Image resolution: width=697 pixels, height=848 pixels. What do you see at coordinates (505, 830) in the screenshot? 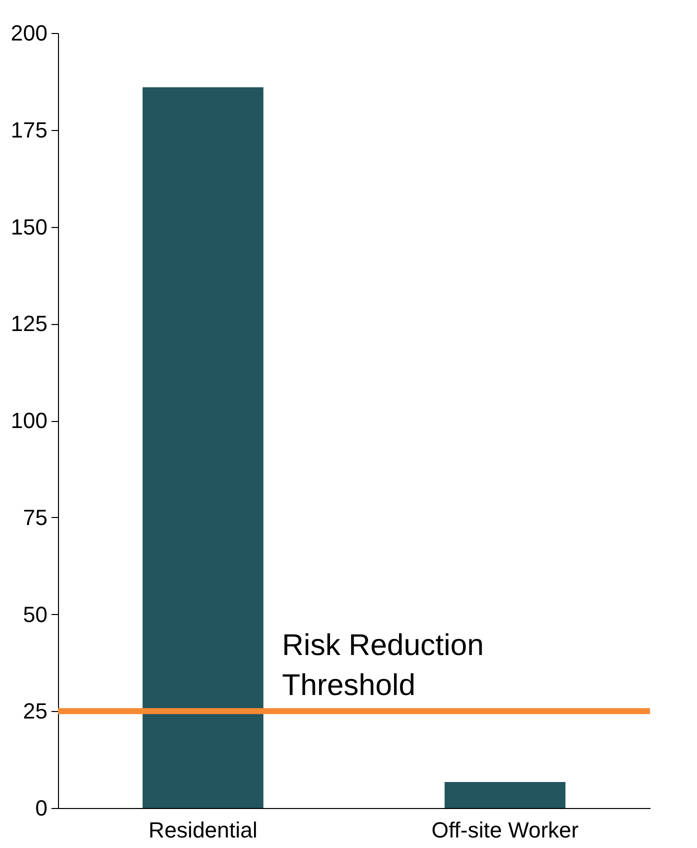
I see `x-tick-label: Off-site Worker` at bounding box center [505, 830].